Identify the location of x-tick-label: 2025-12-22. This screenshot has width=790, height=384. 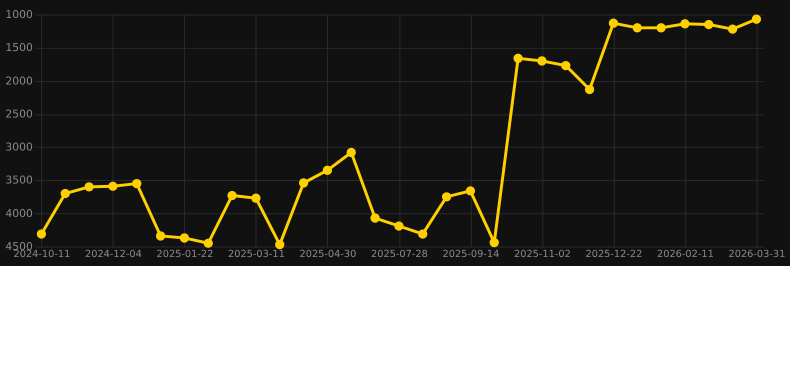
(614, 254).